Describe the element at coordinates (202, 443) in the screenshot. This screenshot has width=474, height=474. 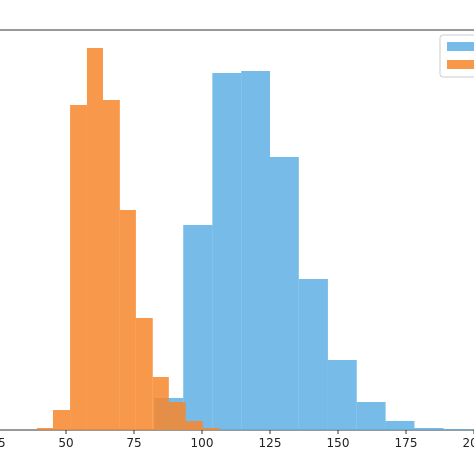
I see `x-tick-label: 100` at that location.